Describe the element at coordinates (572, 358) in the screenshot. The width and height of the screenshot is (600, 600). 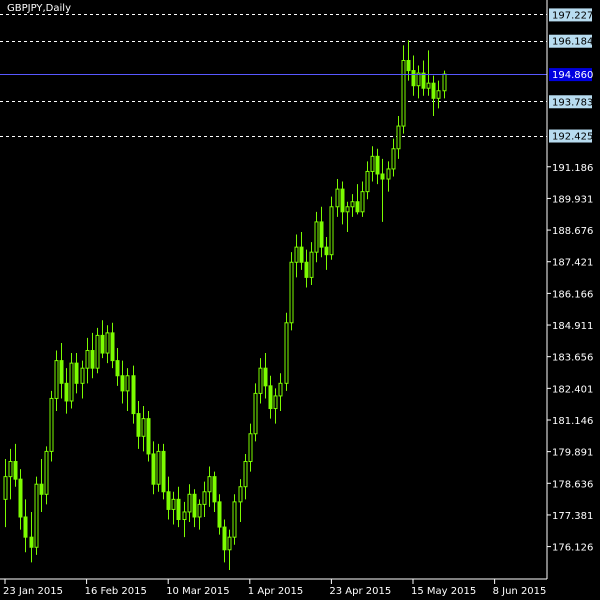
I see `price-tick-label: 183.656` at that location.